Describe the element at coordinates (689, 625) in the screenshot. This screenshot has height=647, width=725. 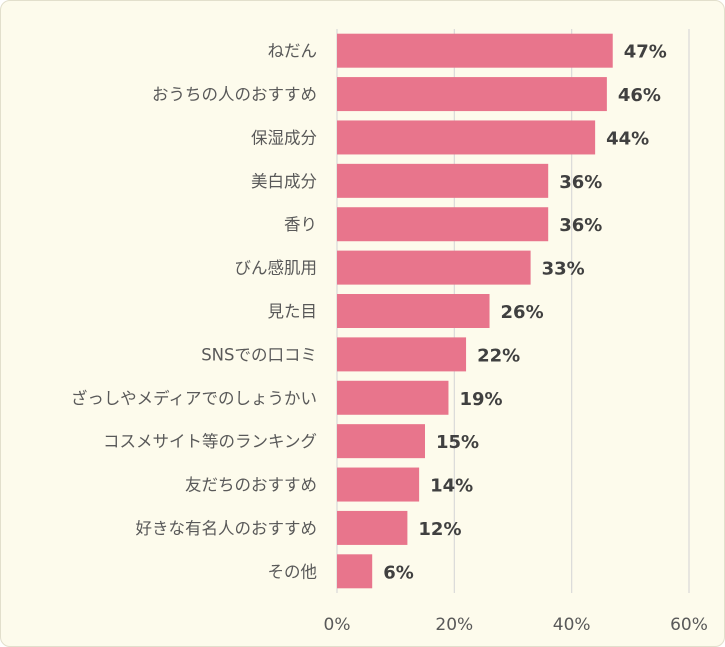
I see `x-tick-label: 60%` at that location.